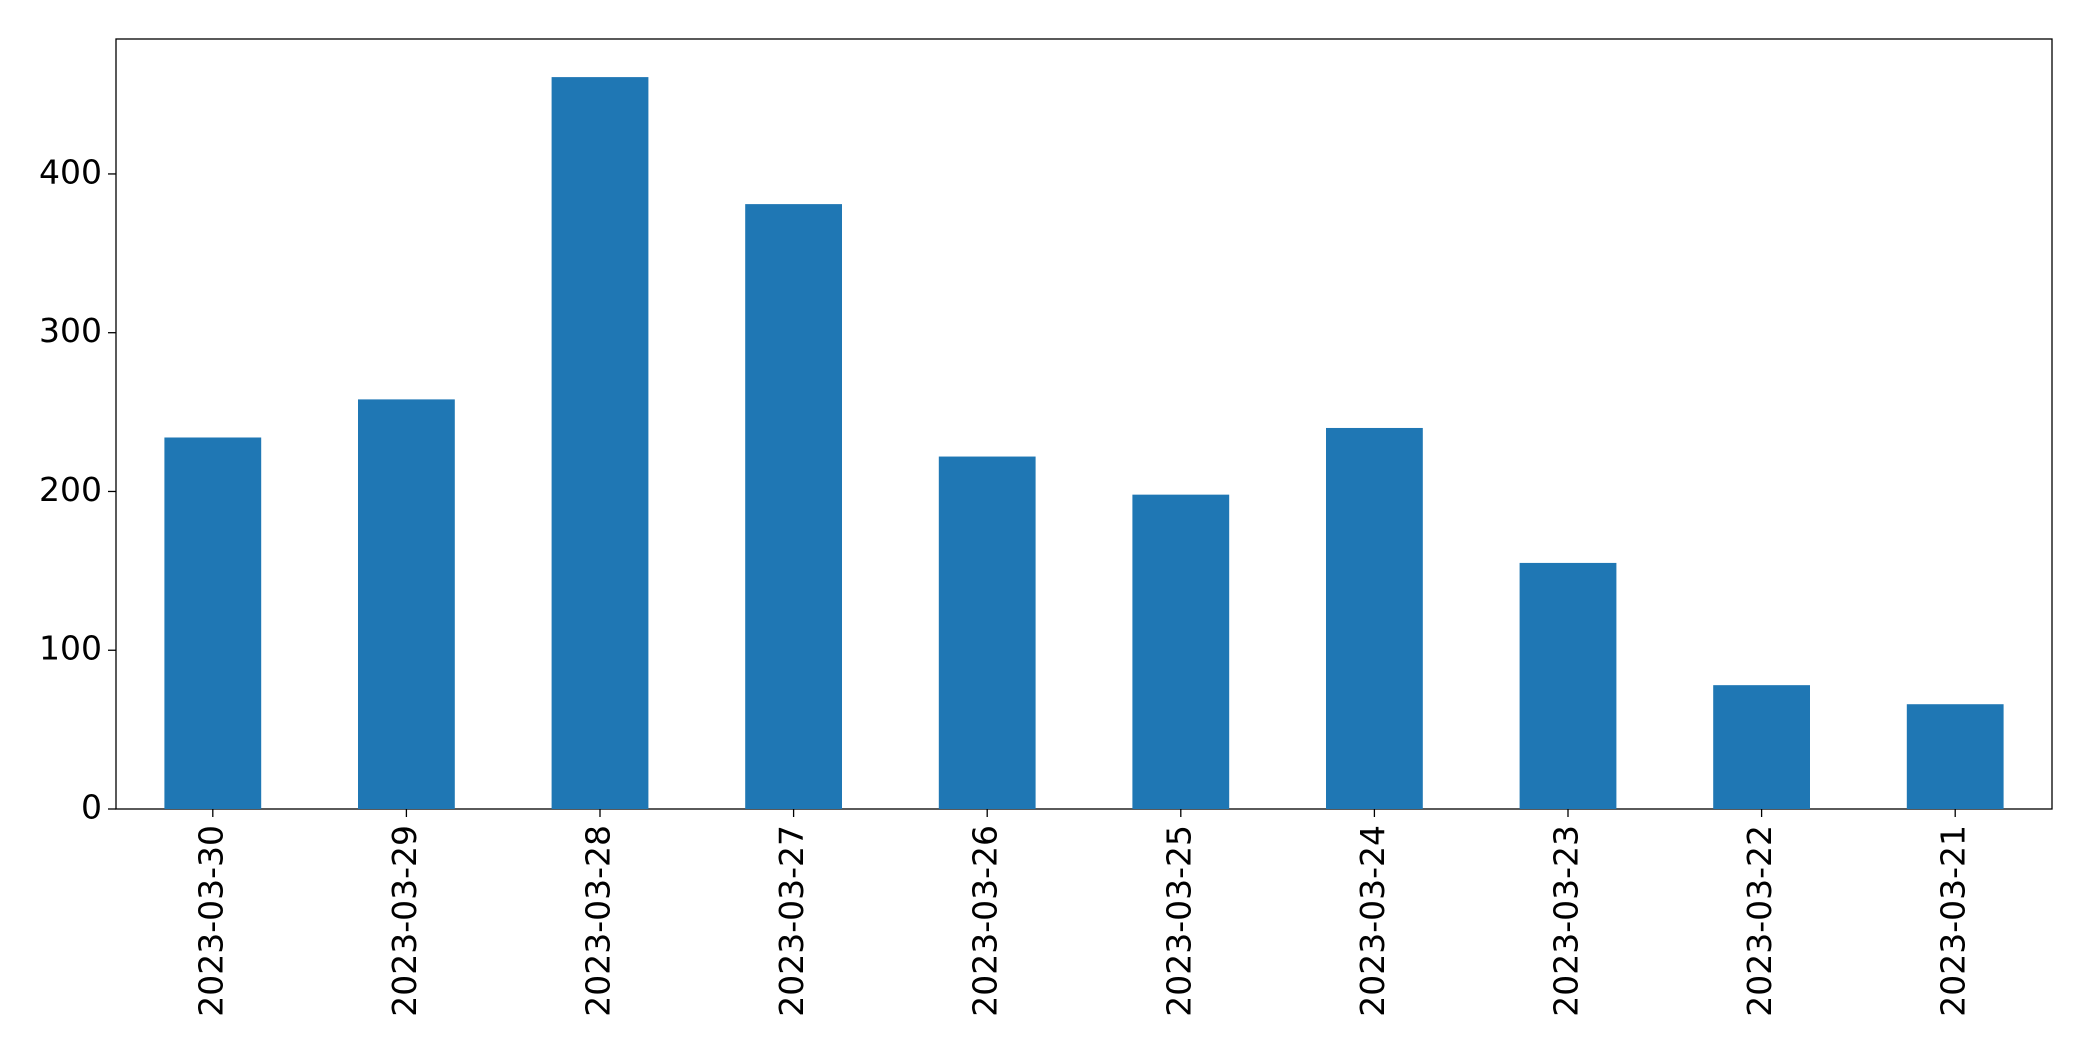 Image resolution: width=2093 pixels, height=1061 pixels. Describe the element at coordinates (791, 921) in the screenshot. I see `x-tick-label: 2023-03-27` at that location.